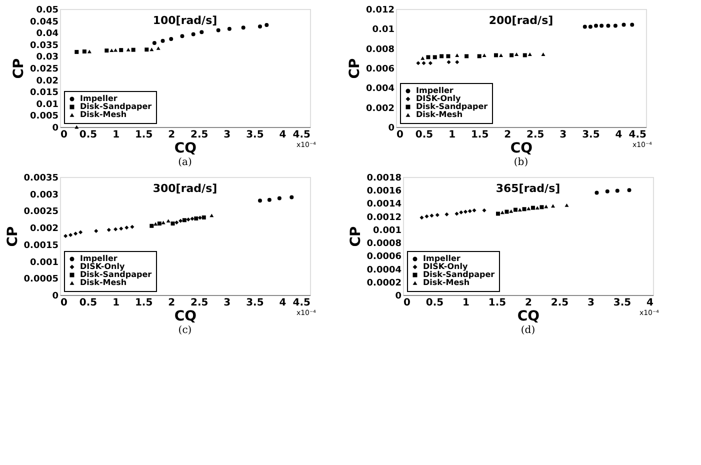 This screenshot has height=465, width=701. Describe the element at coordinates (384, 217) in the screenshot. I see `y-tick-label: 0.0012` at that location.